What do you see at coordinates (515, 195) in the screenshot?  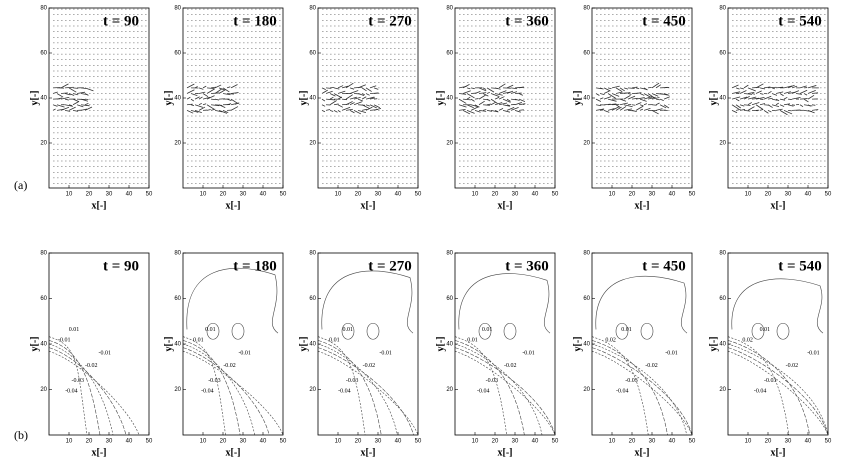 I see `x-tick-label: 30` at bounding box center [515, 195].